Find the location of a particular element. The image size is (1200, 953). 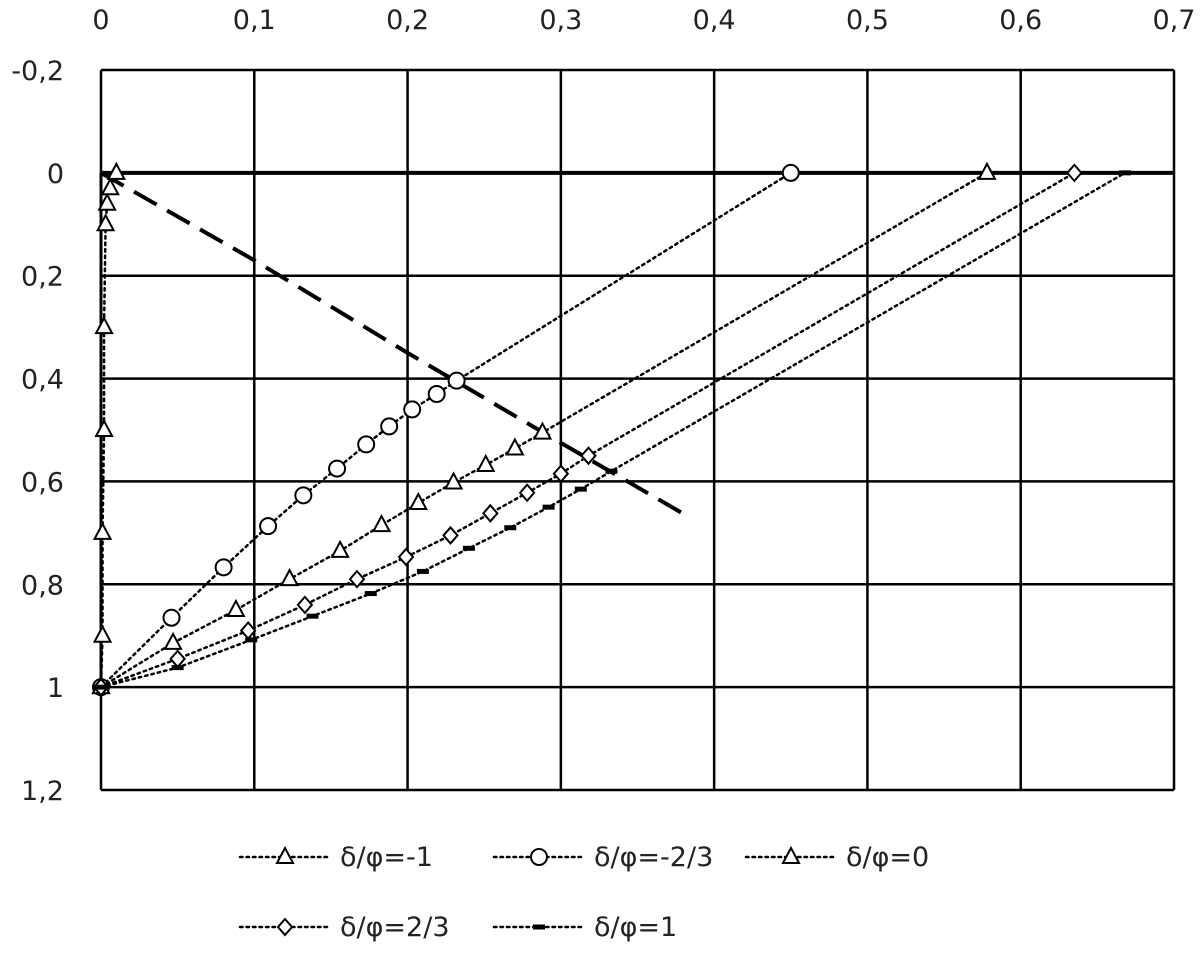

legend-item-delta-phi-minus-1: δ/φ=-1 is located at coordinates (335, 857).